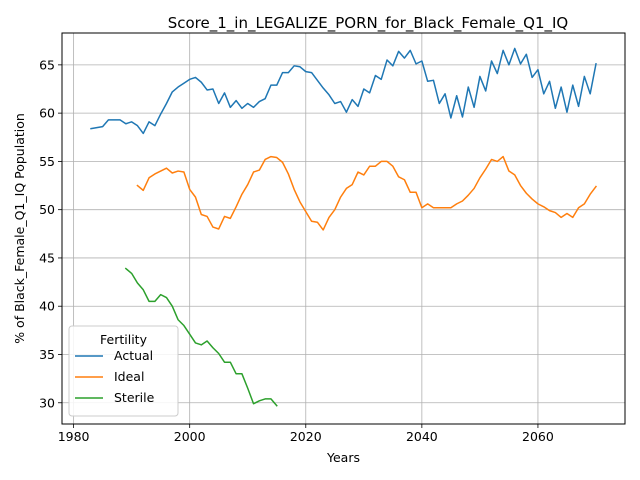 This screenshot has width=640, height=480. I want to click on x-tick-label: 2020, so click(306, 436).